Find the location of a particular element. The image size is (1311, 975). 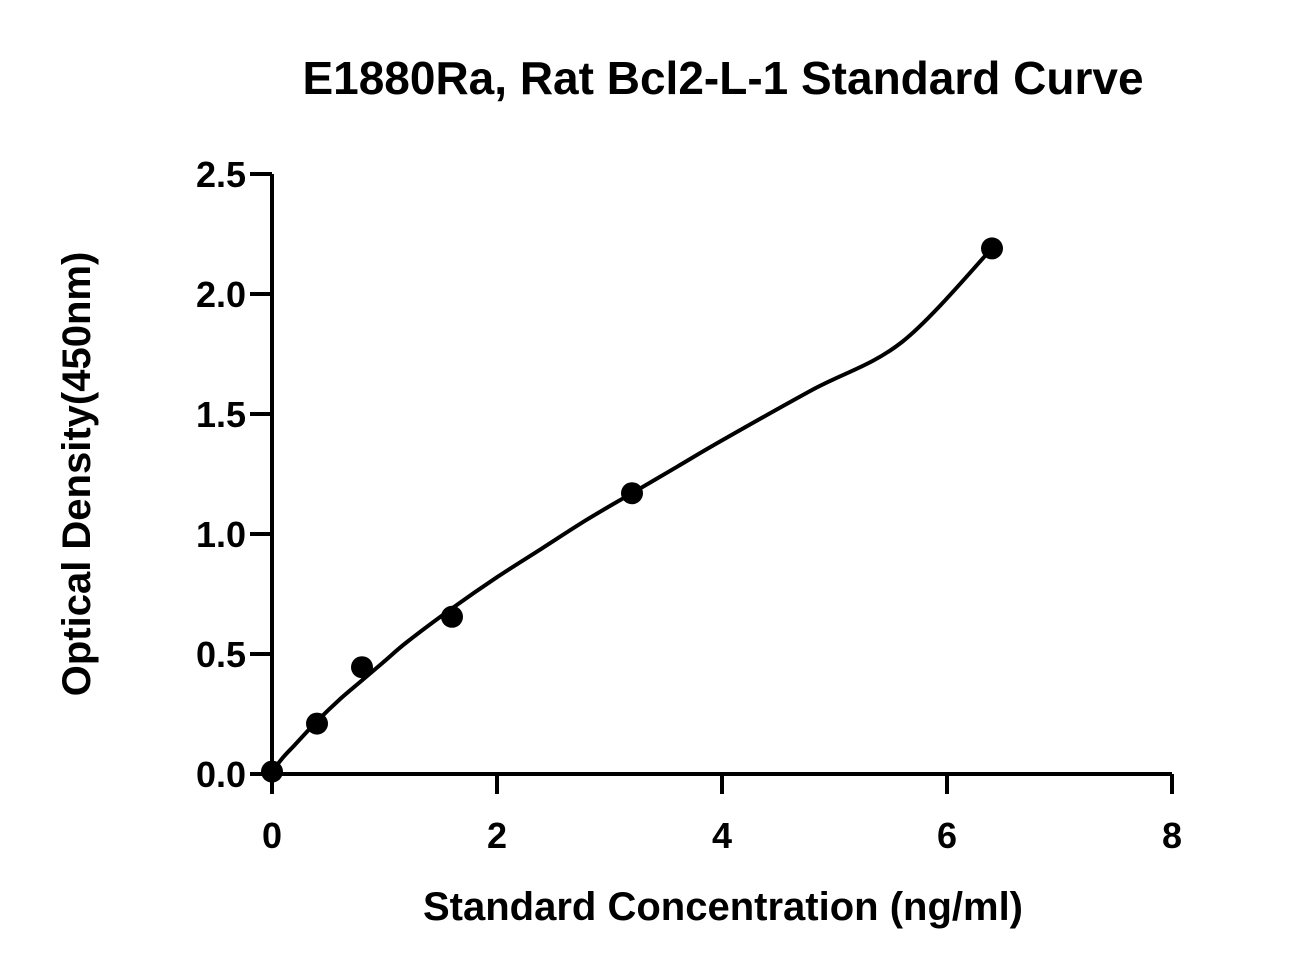

y-tick-label: 0.0 is located at coordinates (221, 774).